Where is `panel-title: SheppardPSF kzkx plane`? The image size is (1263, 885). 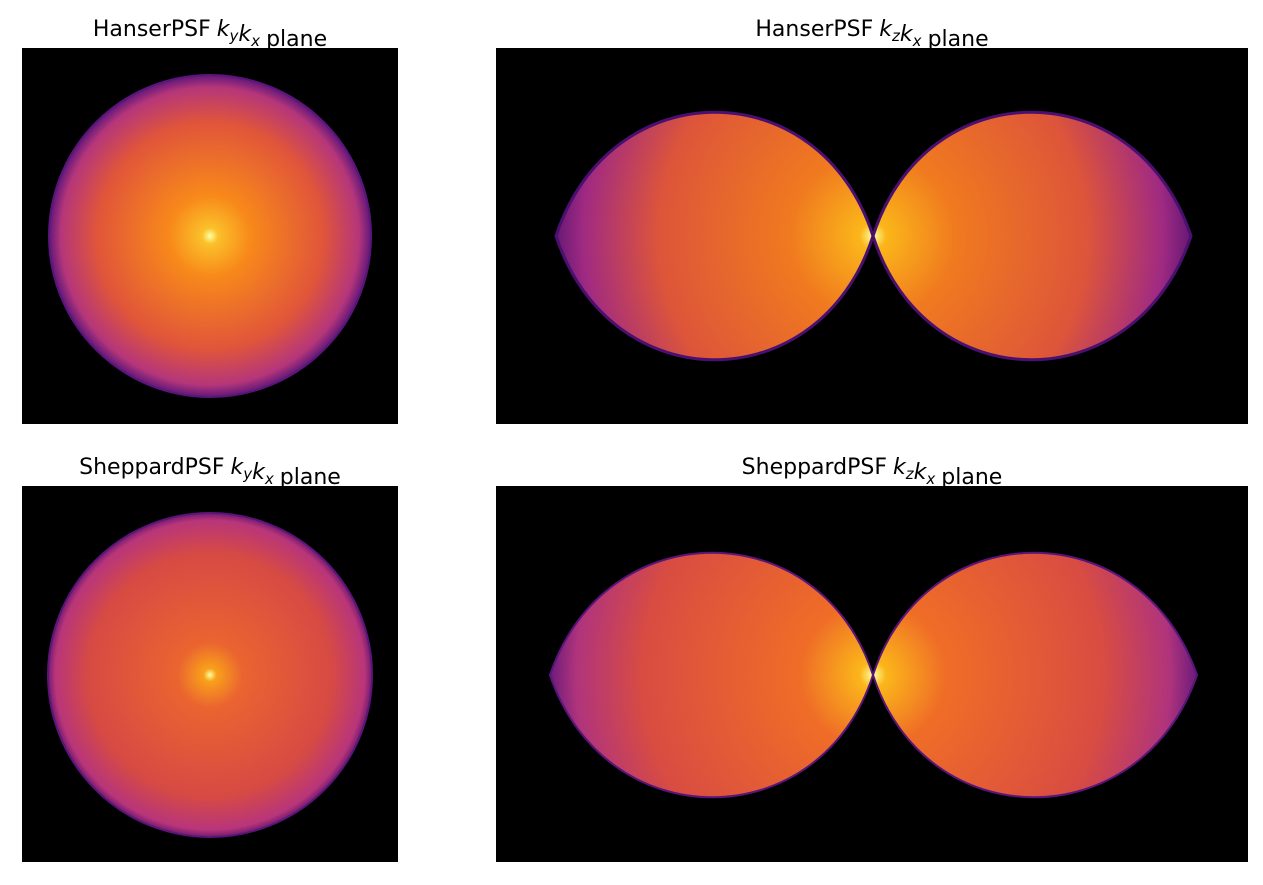 panel-title: SheppardPSF kzkx plane is located at coordinates (872, 472).